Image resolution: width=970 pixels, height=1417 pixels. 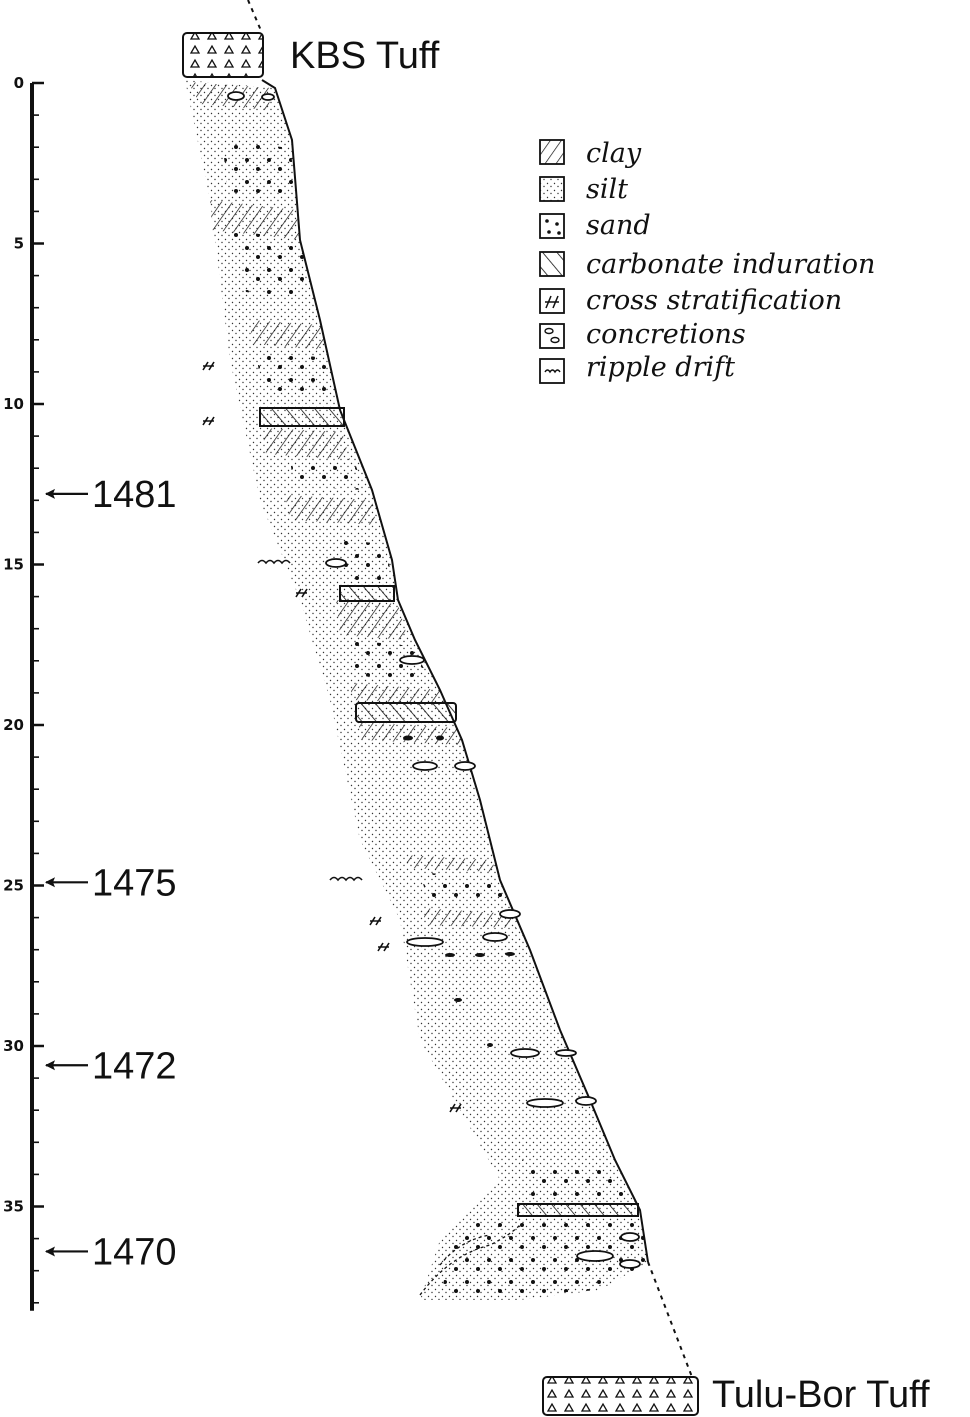 I want to click on lower-contact-dashed-line, so click(x=670, y=1319).